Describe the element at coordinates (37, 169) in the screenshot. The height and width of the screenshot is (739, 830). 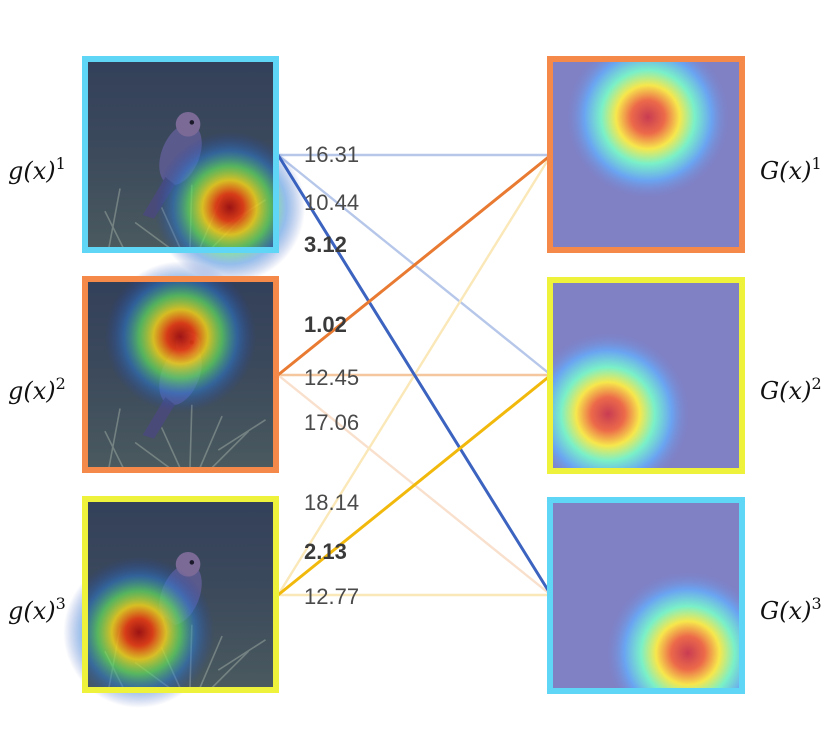
I see `label-g1: g(x)1` at that location.